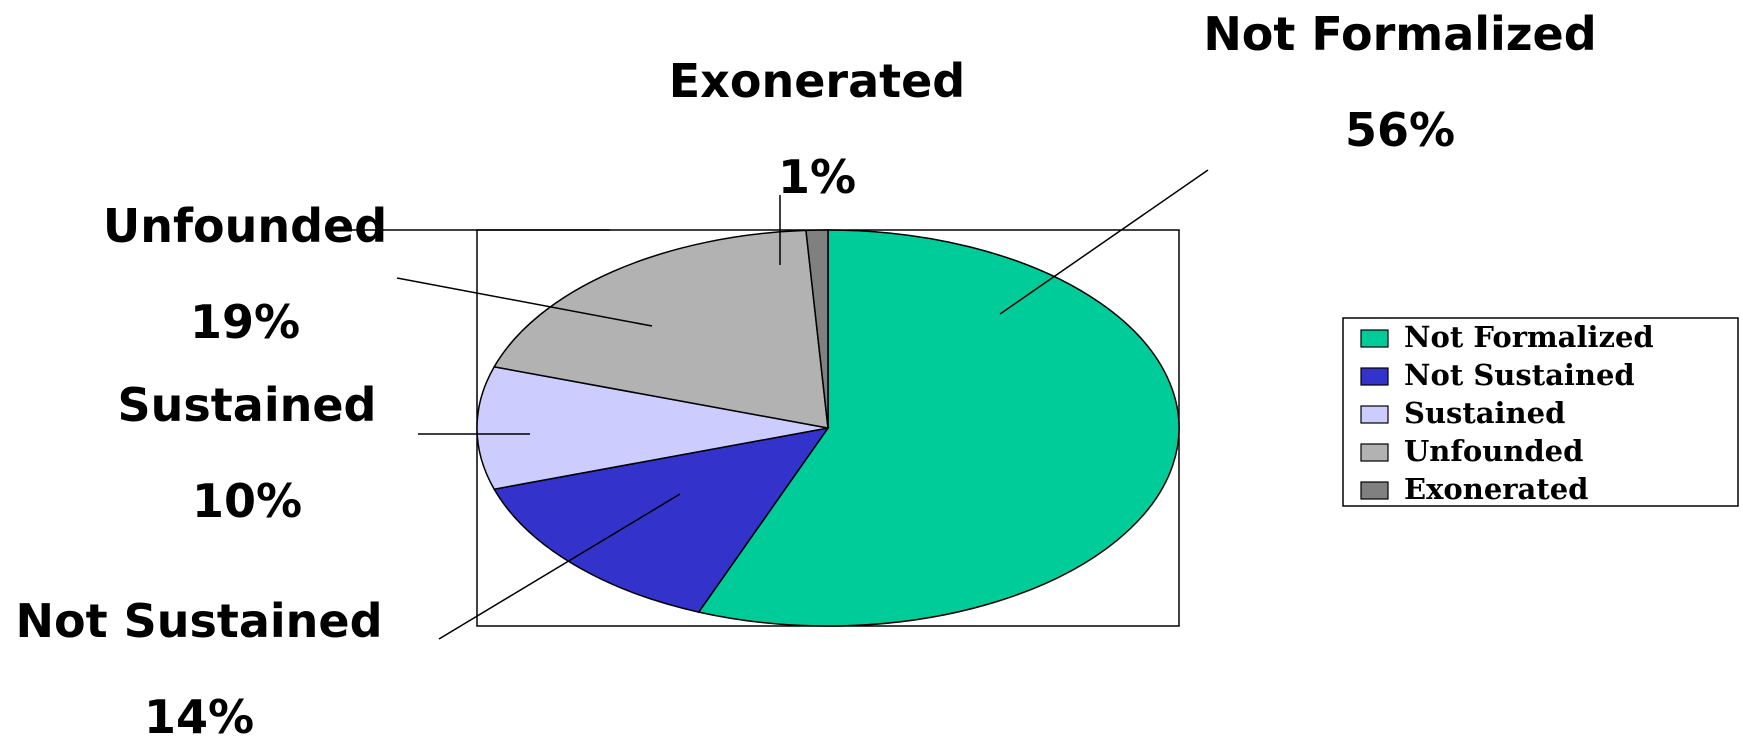 Image resolution: width=1743 pixels, height=739 pixels. What do you see at coordinates (1496, 489) in the screenshot?
I see `legend-label: Exonerated` at bounding box center [1496, 489].